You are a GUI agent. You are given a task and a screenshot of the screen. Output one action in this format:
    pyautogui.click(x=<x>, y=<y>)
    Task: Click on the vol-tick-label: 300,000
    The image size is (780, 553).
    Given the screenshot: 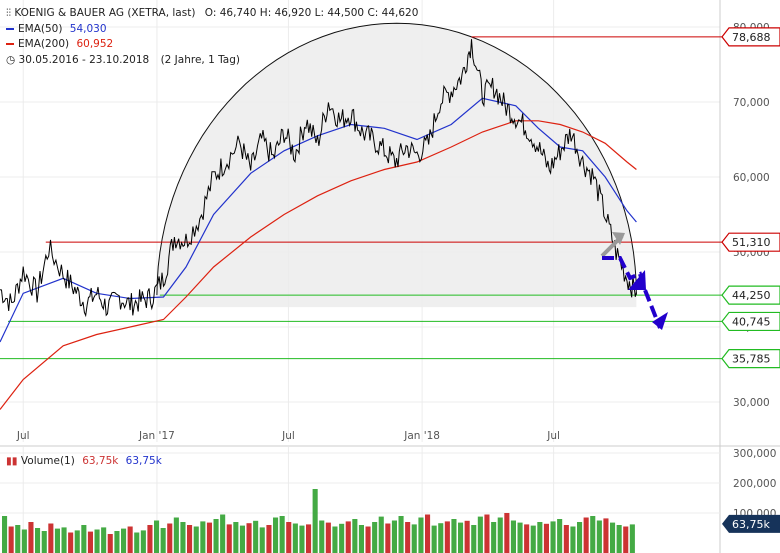 What is the action you would take?
    pyautogui.click(x=754, y=454)
    